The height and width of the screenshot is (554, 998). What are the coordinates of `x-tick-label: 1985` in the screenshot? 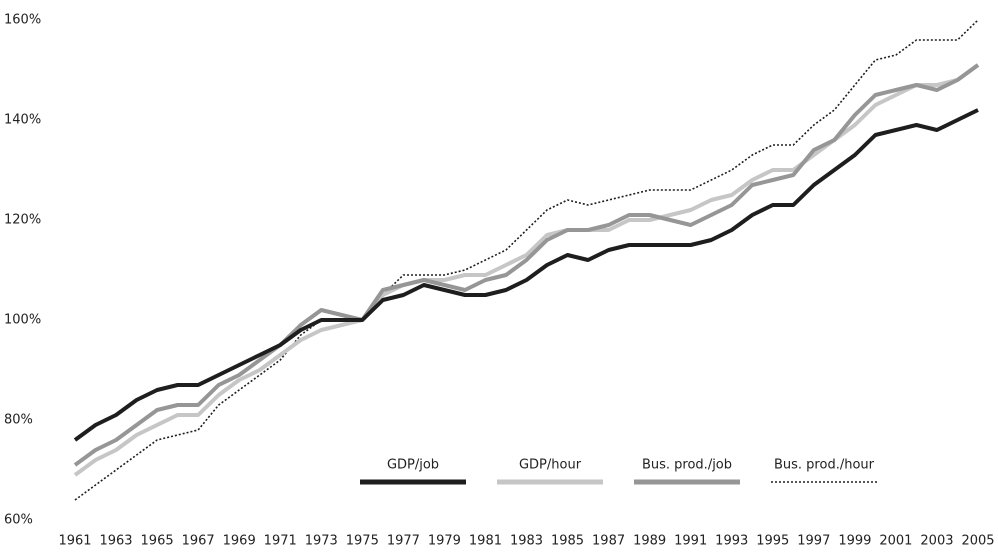 It's located at (567, 541).